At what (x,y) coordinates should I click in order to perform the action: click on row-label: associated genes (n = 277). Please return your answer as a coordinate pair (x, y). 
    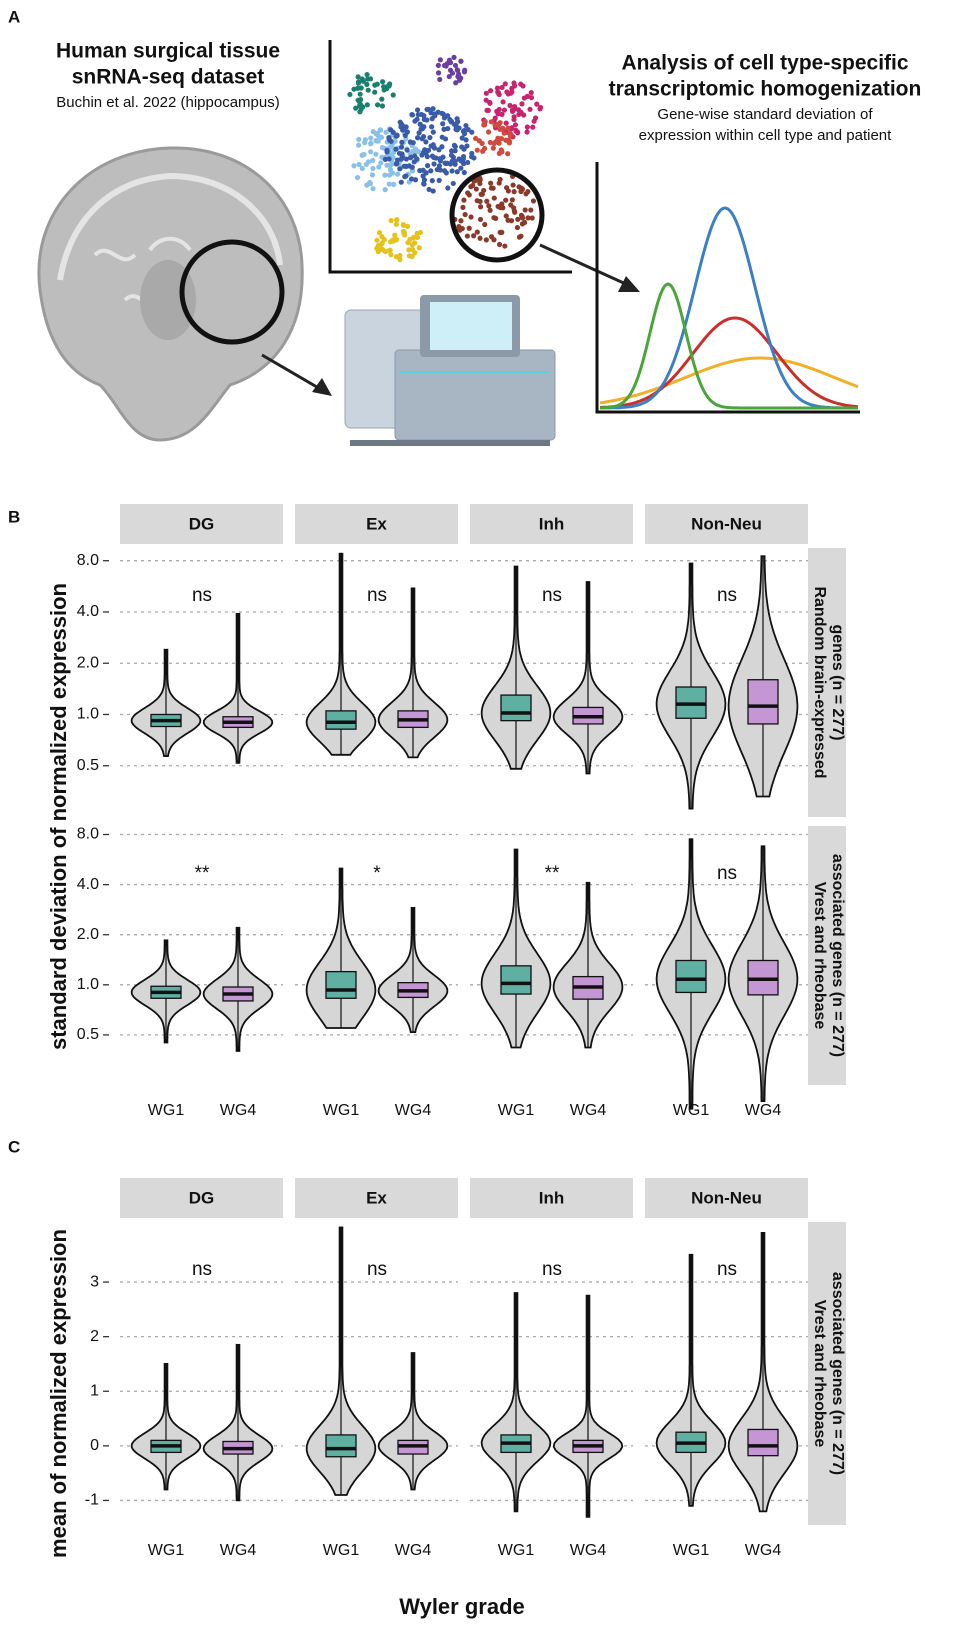
    Looking at the image, I should click on (837, 955).